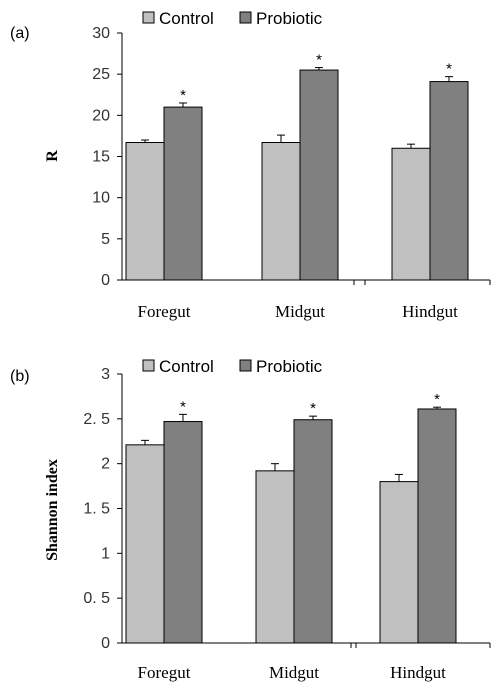 The image size is (500, 686). What do you see at coordinates (105, 374) in the screenshot?
I see `y-tick-label: 3` at bounding box center [105, 374].